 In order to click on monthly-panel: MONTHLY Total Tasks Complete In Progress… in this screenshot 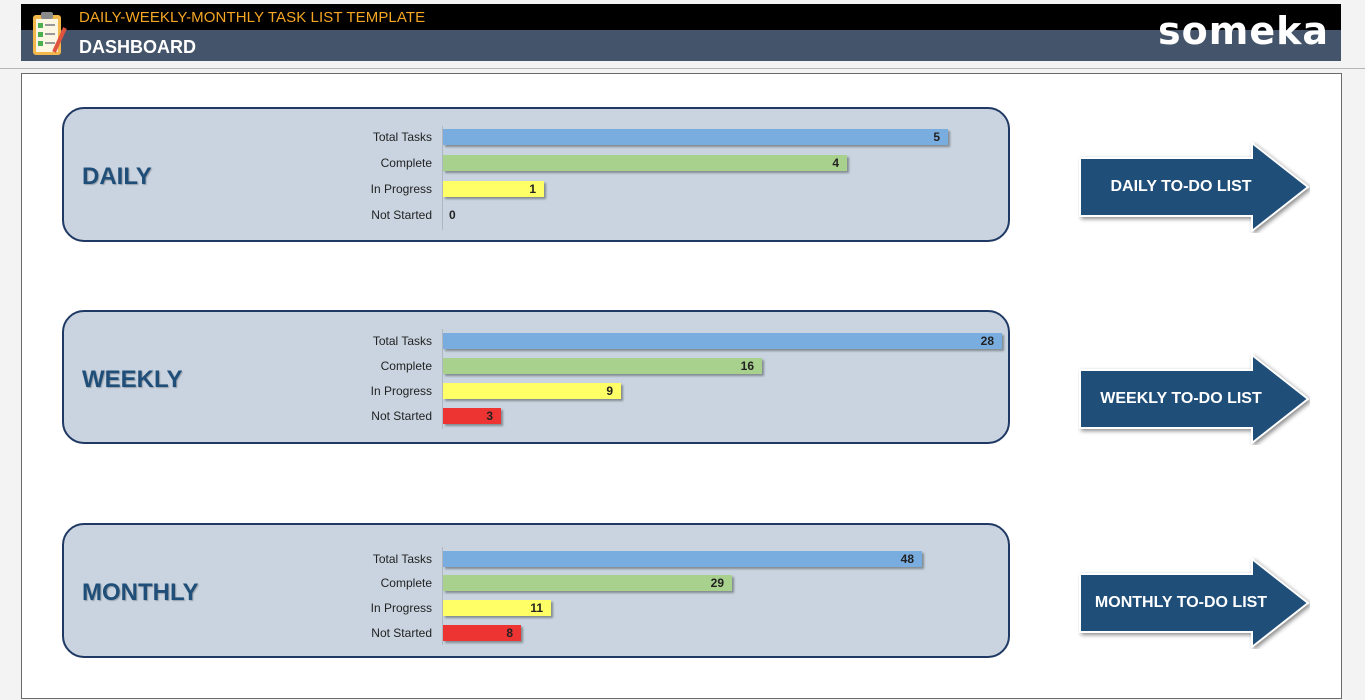, I will do `click(536, 590)`.